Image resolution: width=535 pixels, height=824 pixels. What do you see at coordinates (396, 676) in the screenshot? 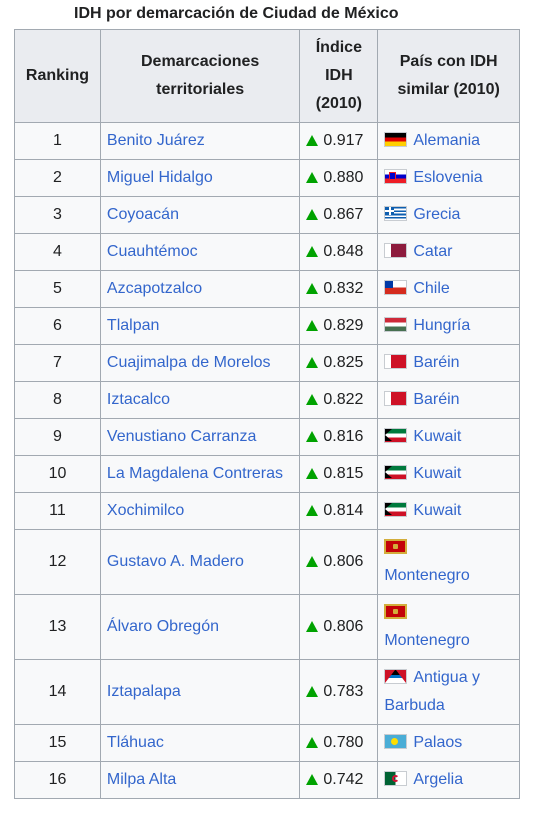
I see `antigua-barbuda-flag-icon` at bounding box center [396, 676].